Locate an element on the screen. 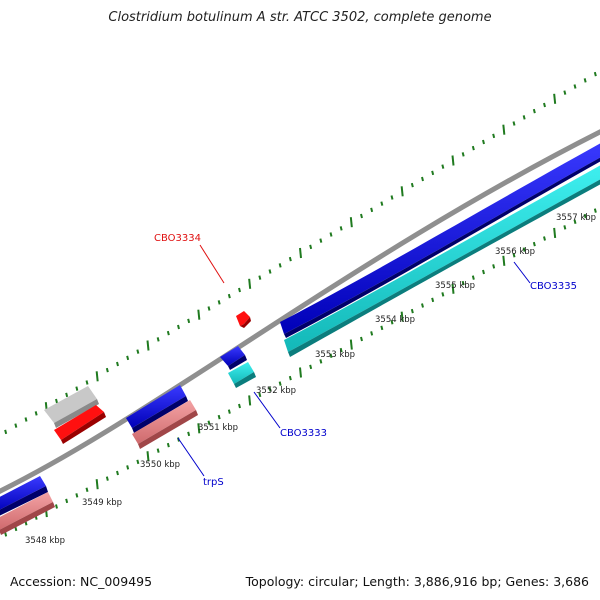 The height and width of the screenshot is (600, 600). tick-label: 3556 kbp is located at coordinates (515, 252).